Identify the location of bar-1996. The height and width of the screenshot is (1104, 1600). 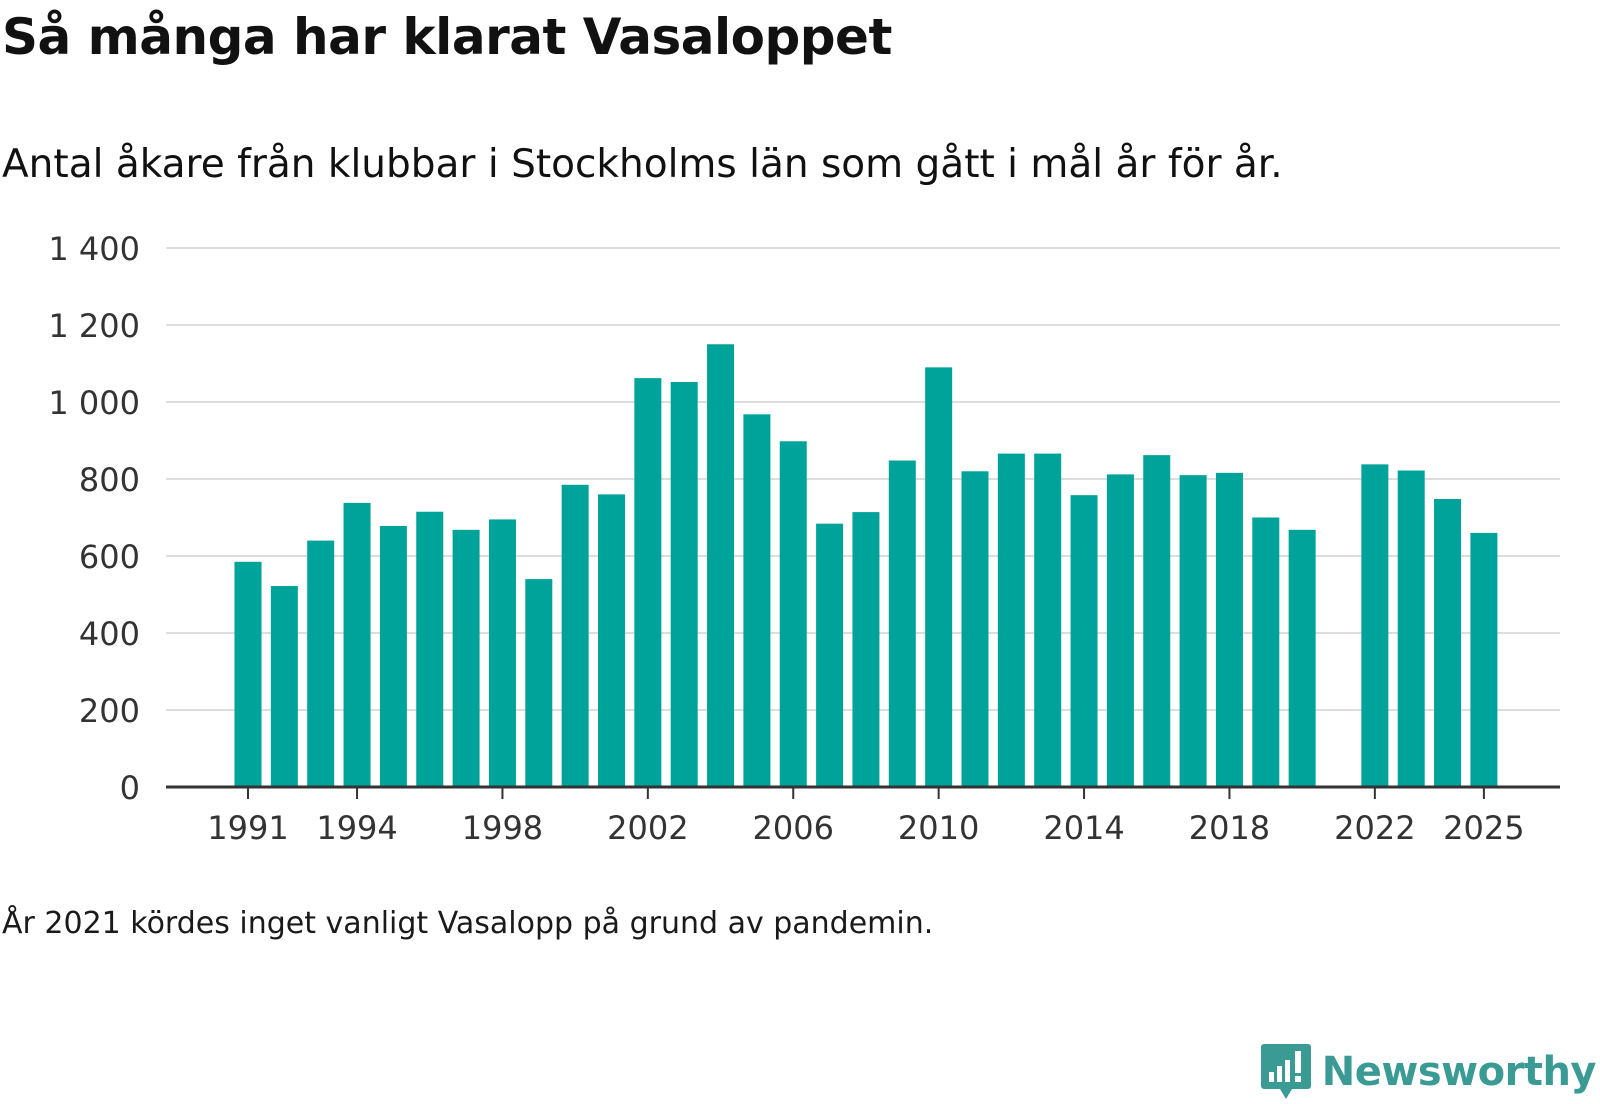
(430, 649).